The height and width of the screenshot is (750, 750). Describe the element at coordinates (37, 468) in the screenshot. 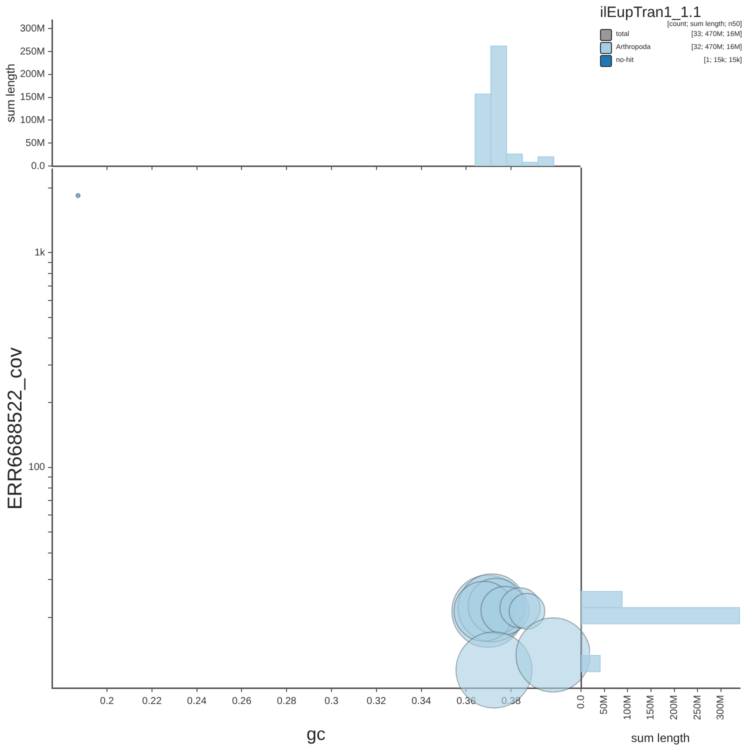

I see `y-tick-label: 100` at that location.